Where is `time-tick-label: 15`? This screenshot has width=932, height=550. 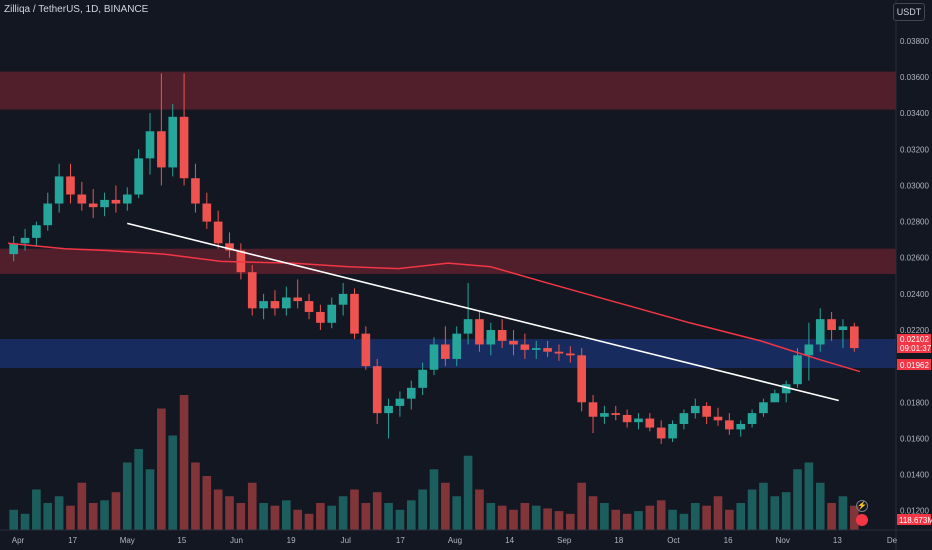
time-tick-label: 15 is located at coordinates (181, 540).